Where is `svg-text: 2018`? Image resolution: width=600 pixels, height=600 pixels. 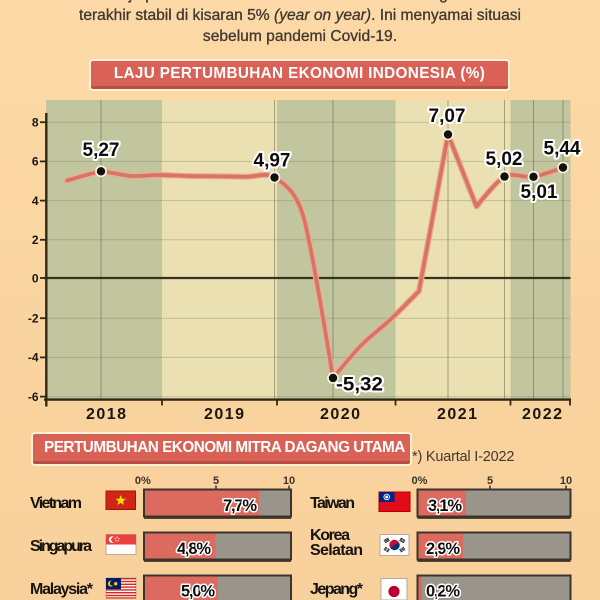
svg-text: 2018 is located at coordinates (106, 414).